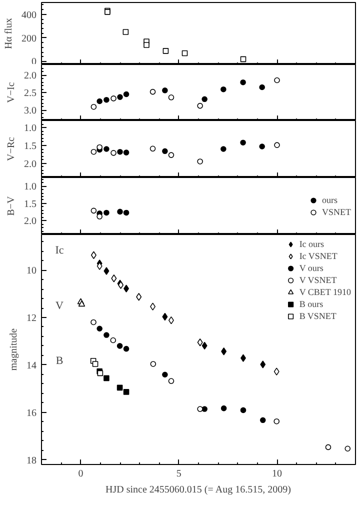  I want to click on y-tick-label: 18, so click(31, 460).